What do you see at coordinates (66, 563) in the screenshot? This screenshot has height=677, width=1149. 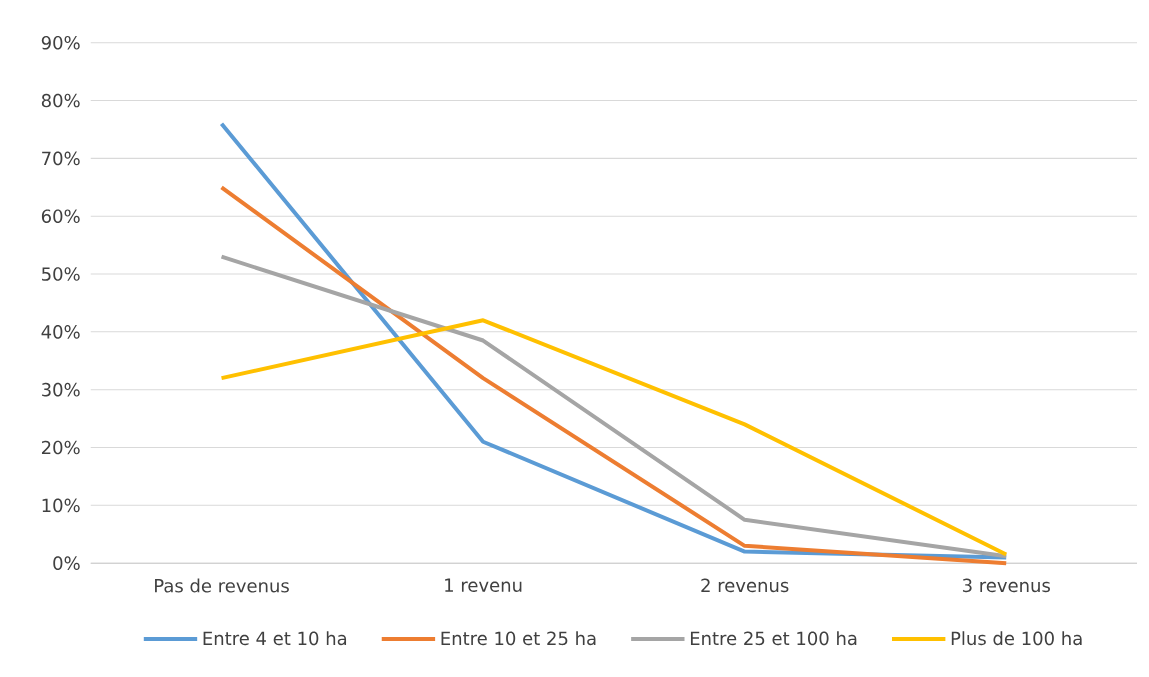 I see `y-tick-label: 0%` at bounding box center [66, 563].